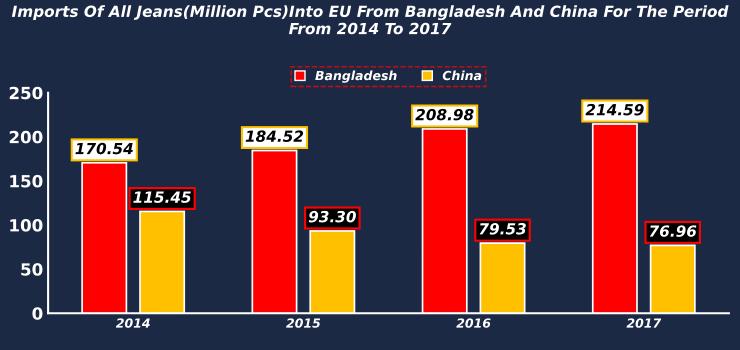 The image size is (740, 350). What do you see at coordinates (462, 75) in the screenshot?
I see `legend-label: China` at bounding box center [462, 75].